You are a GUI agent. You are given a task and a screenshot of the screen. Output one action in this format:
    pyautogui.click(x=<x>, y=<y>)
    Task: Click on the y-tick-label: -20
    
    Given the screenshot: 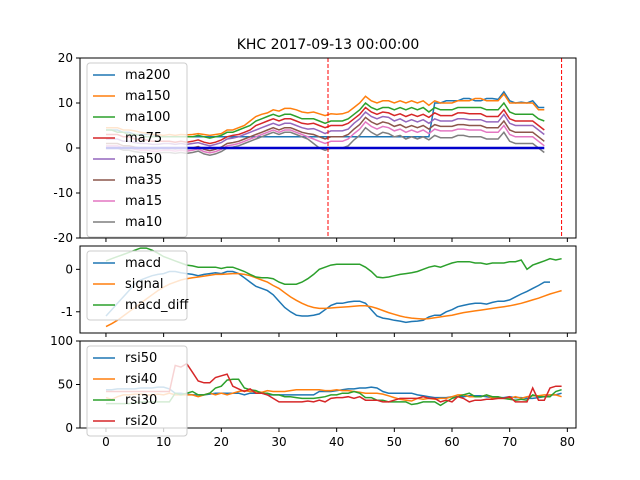 What is the action you would take?
    pyautogui.click(x=63, y=238)
    